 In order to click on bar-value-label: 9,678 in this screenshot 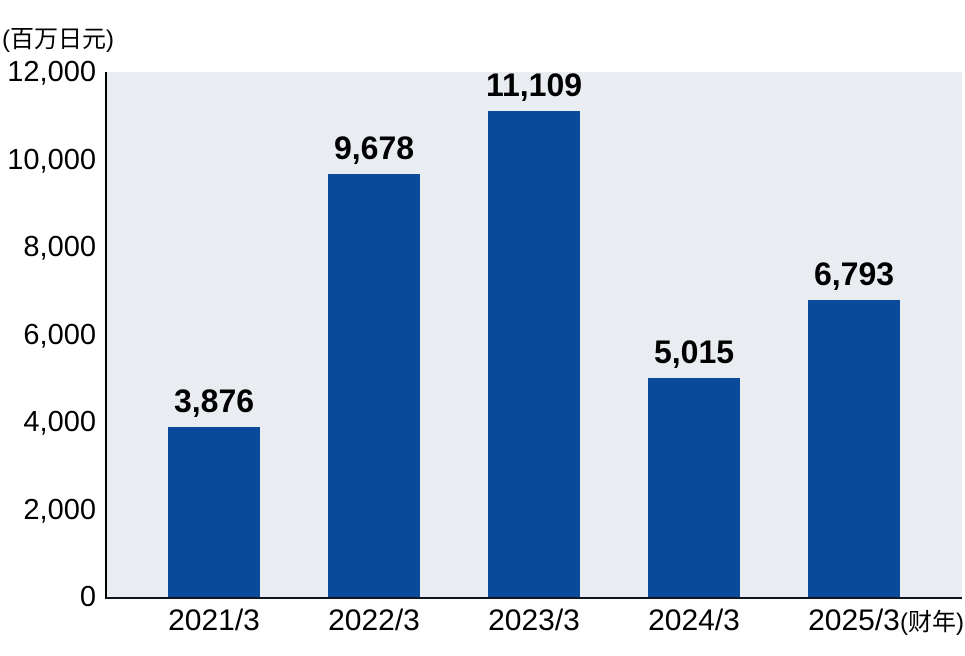, I will do `click(374, 148)`.